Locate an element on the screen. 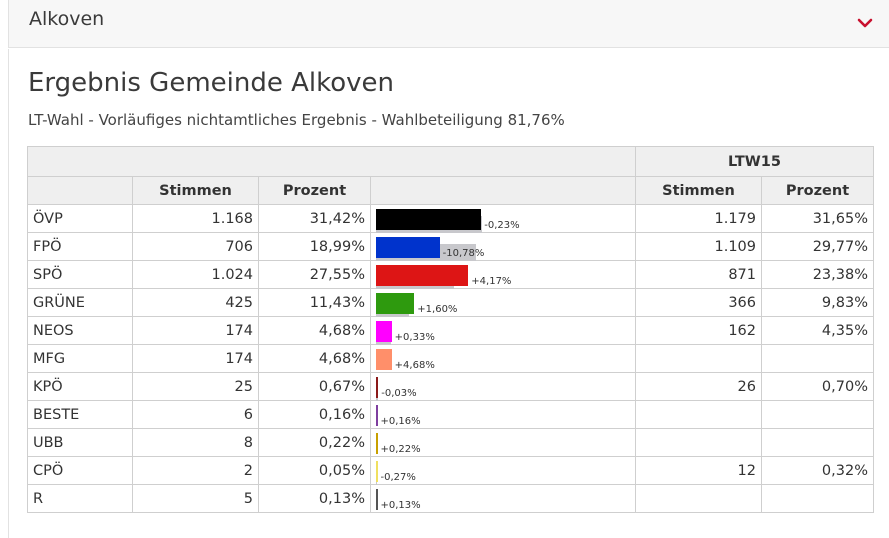 The image size is (889, 538). percent-value: 18,99% is located at coordinates (314, 246).